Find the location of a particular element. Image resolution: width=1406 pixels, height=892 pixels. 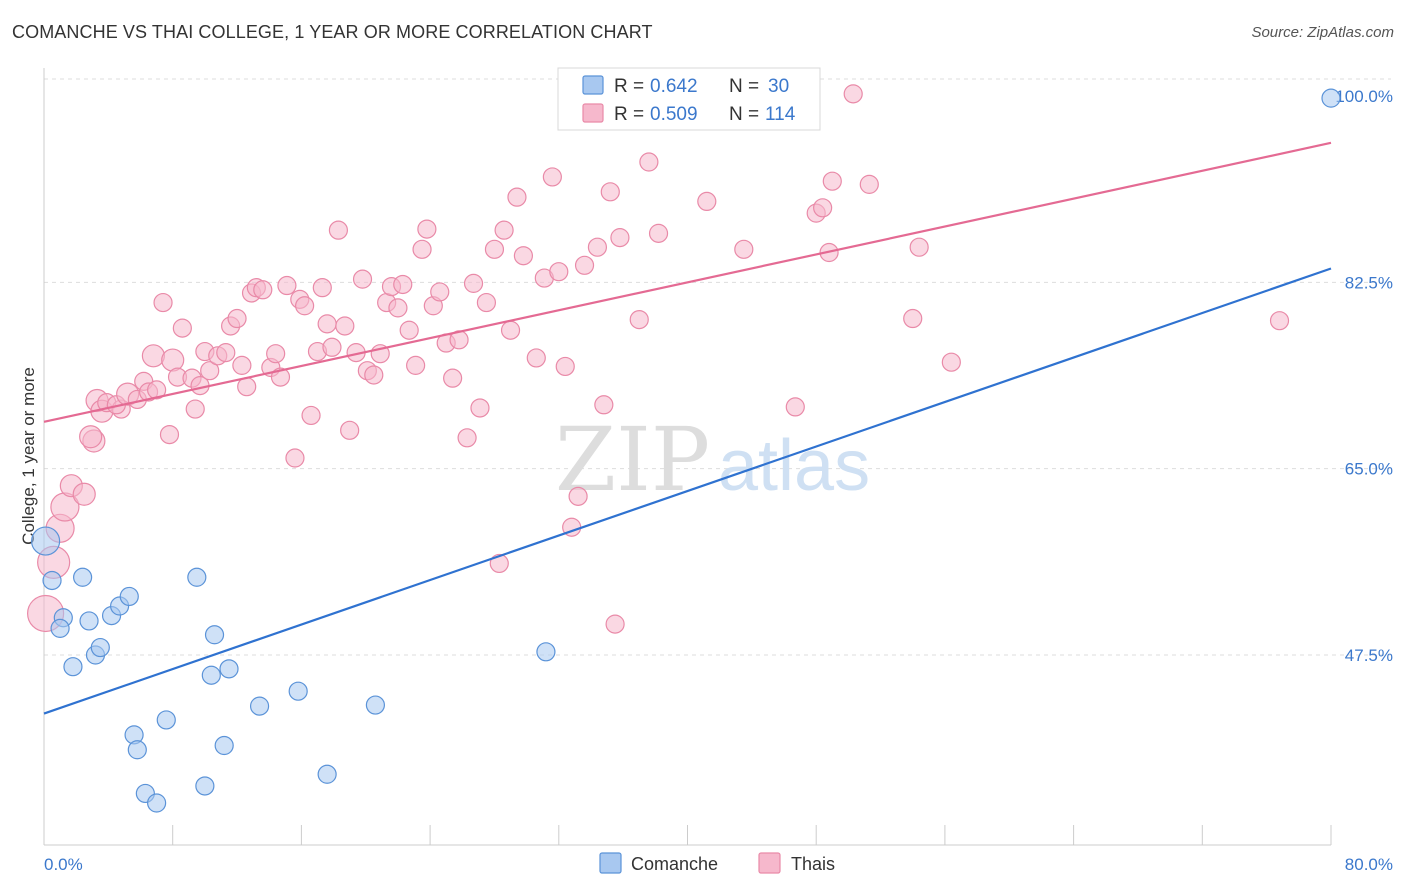

legend-swatch-comanche is located at coordinates (593, 85).